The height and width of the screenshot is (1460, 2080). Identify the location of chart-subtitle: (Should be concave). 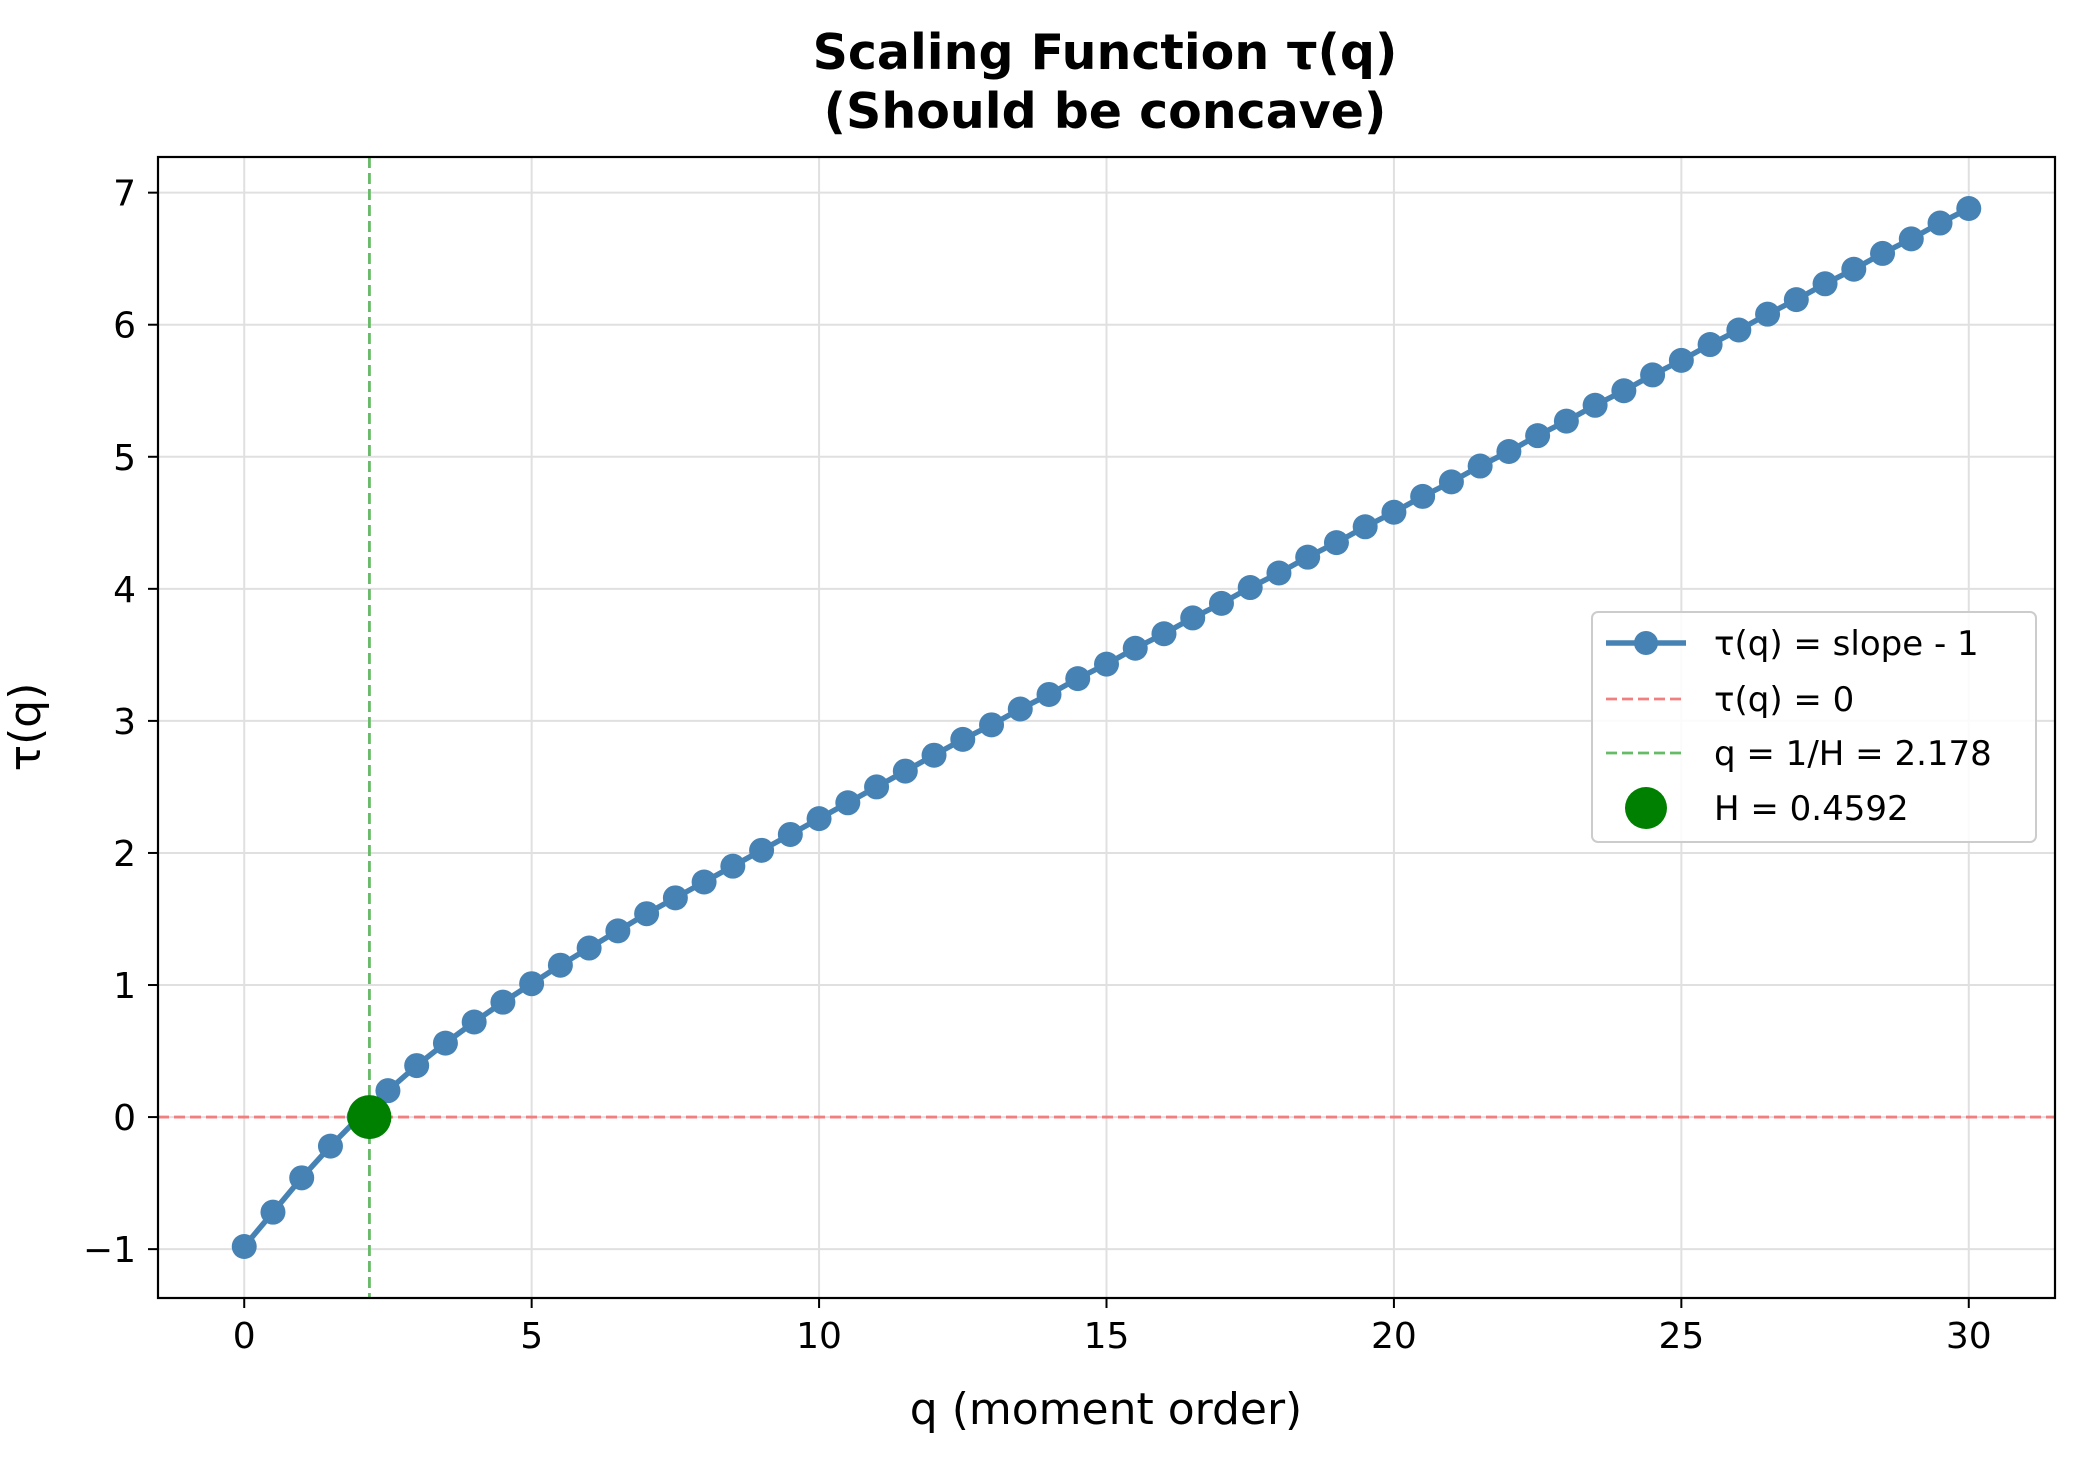
(1105, 111).